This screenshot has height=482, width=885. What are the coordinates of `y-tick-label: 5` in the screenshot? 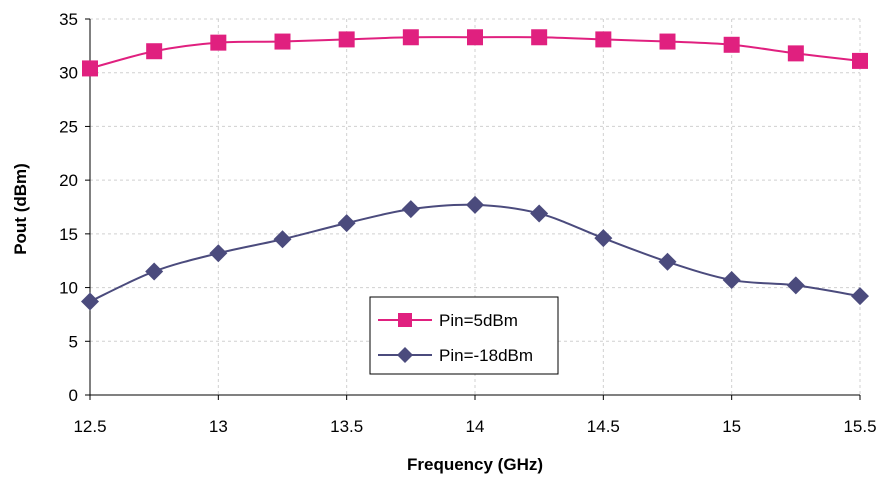 It's located at (73, 341).